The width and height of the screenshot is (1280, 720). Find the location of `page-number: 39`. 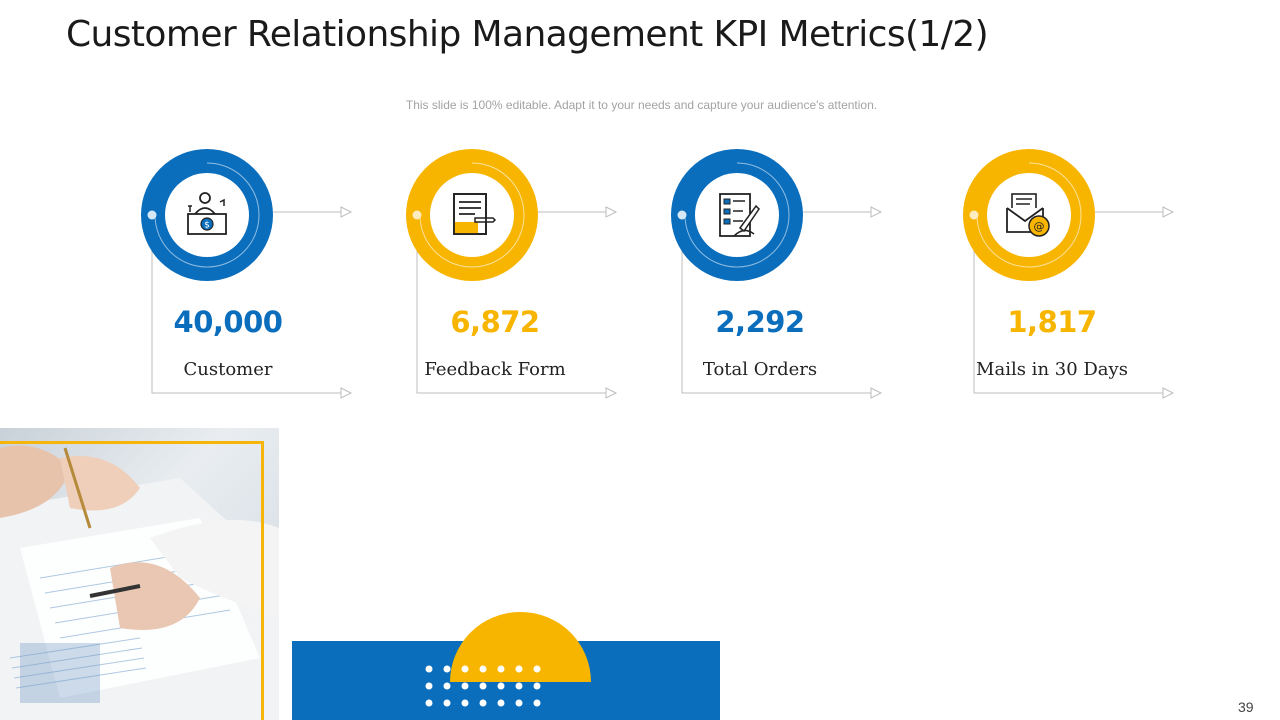

page-number: 39 is located at coordinates (1246, 707).